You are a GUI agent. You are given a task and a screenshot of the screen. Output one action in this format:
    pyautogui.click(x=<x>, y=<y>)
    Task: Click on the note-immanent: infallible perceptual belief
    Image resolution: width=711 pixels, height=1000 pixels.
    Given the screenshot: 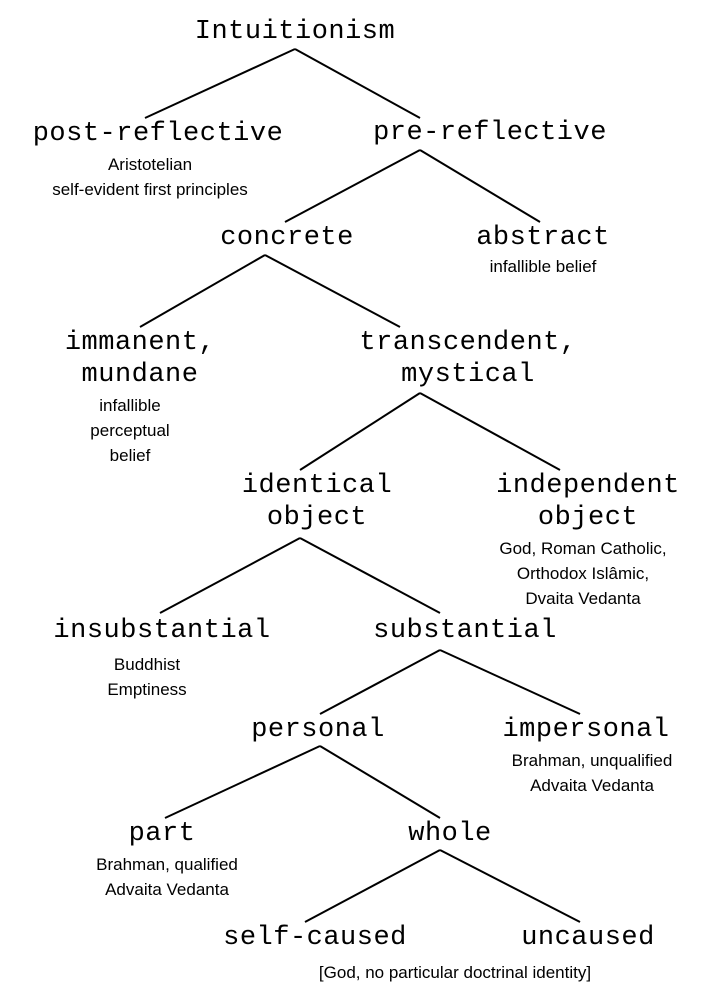 What is the action you would take?
    pyautogui.click(x=129, y=430)
    